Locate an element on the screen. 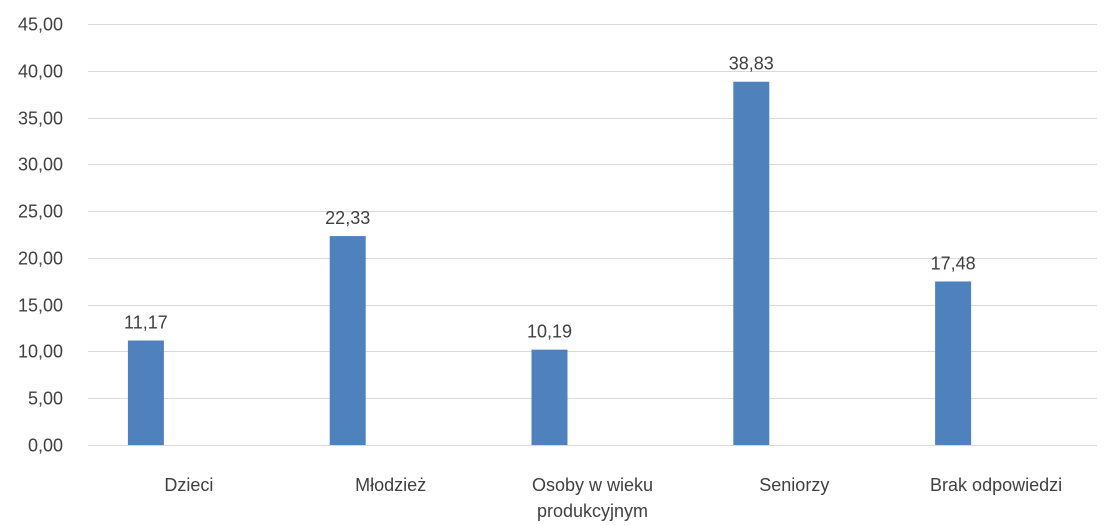  y-tick-label: 10,00 is located at coordinates (40, 352).